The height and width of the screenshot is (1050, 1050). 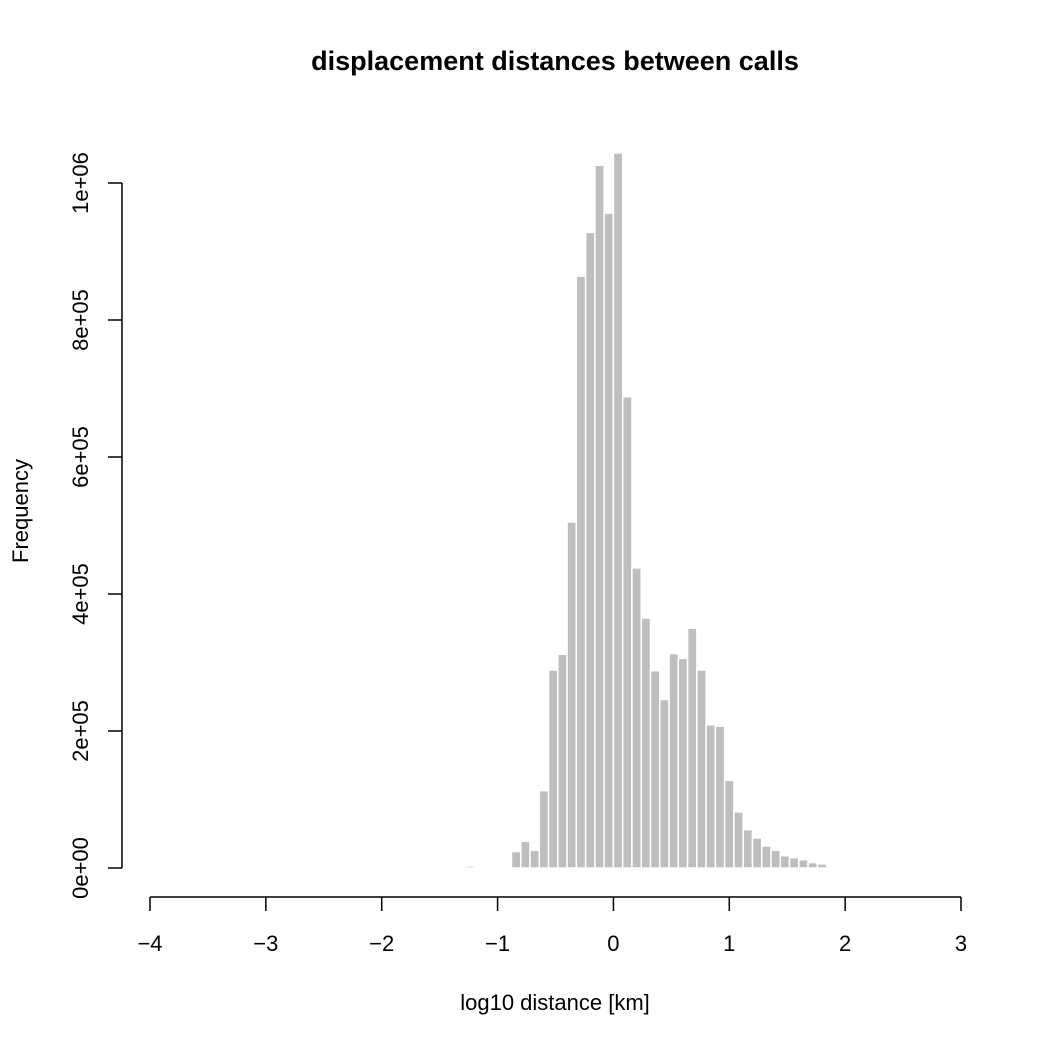 What do you see at coordinates (95, 525) in the screenshot?
I see `y-axis-ticks: 0e+00 2e+05 4e+05 6e+05 8e+05 1e+06` at bounding box center [95, 525].